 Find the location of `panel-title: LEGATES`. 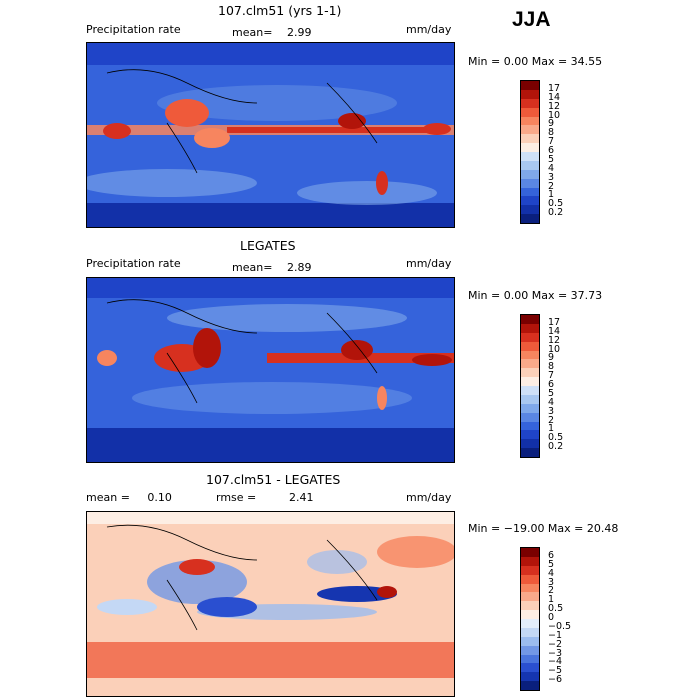

panel-title: LEGATES is located at coordinates (268, 245).